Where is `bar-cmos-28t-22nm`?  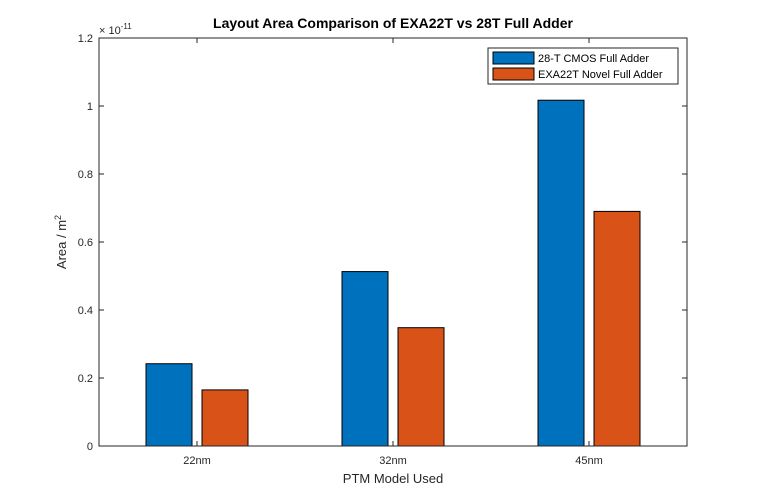 bar-cmos-28t-22nm is located at coordinates (169, 405).